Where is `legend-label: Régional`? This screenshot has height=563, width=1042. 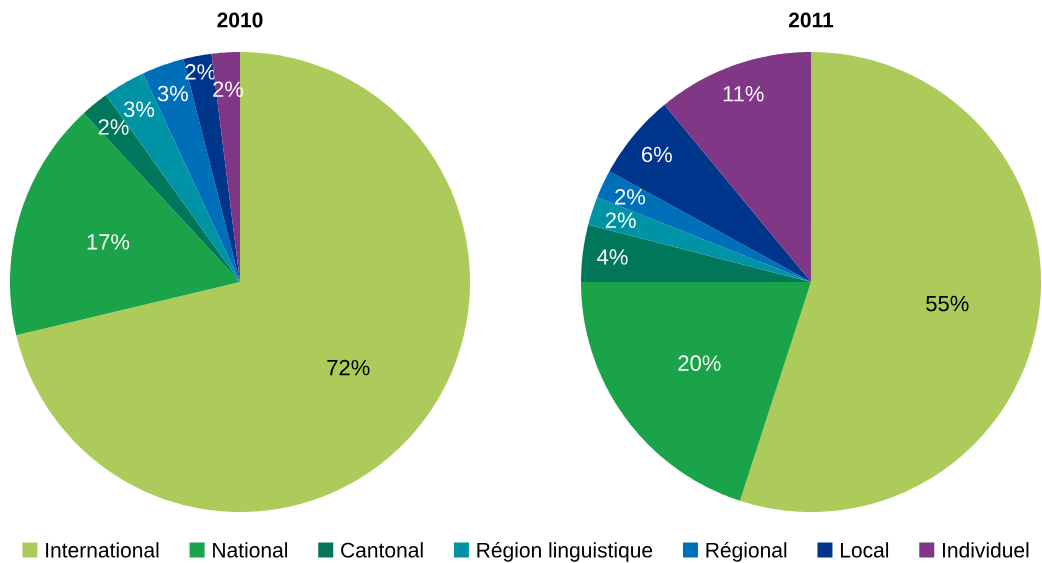
legend-label: Régional is located at coordinates (746, 551).